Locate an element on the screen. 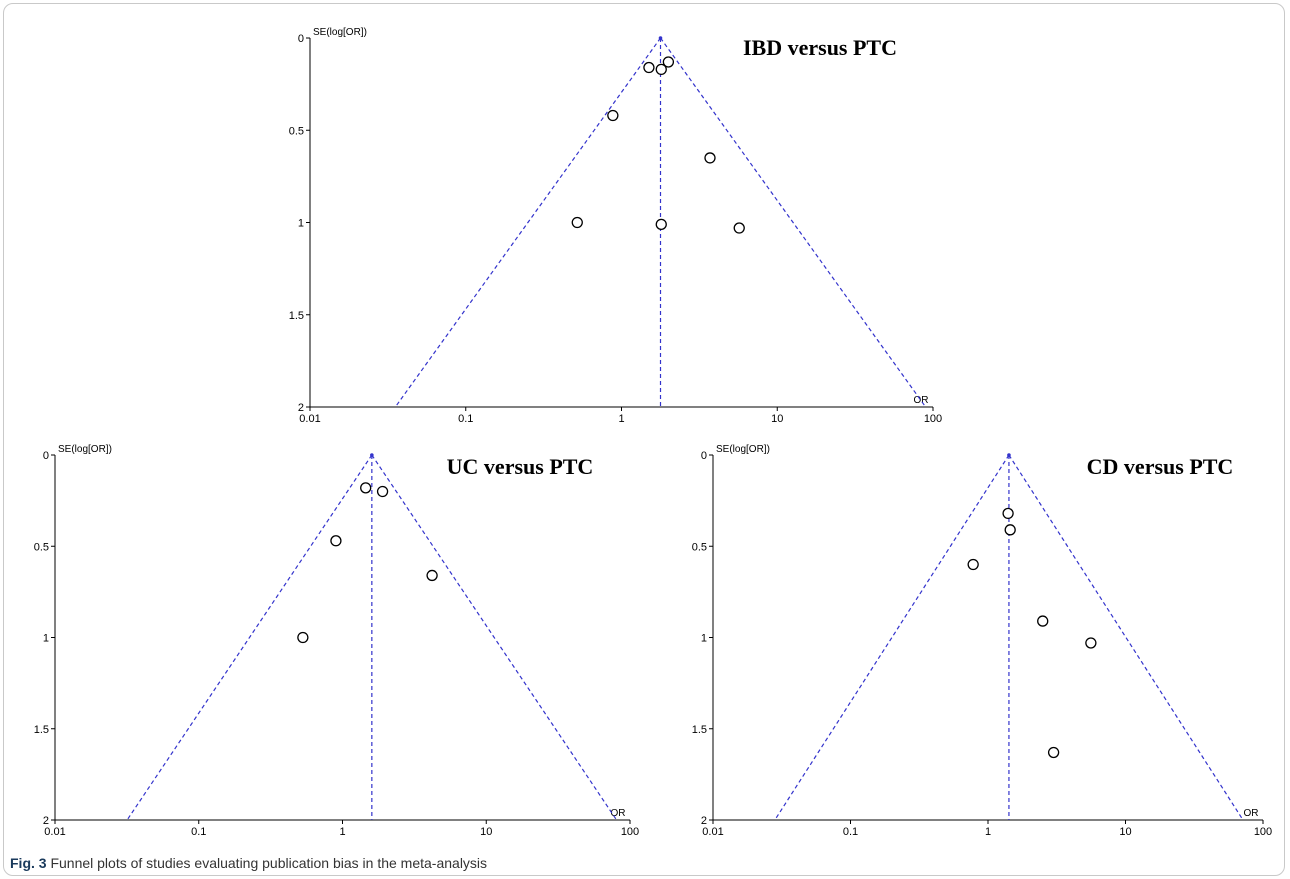  chart-title: CD versus PTC is located at coordinates (1160, 466).